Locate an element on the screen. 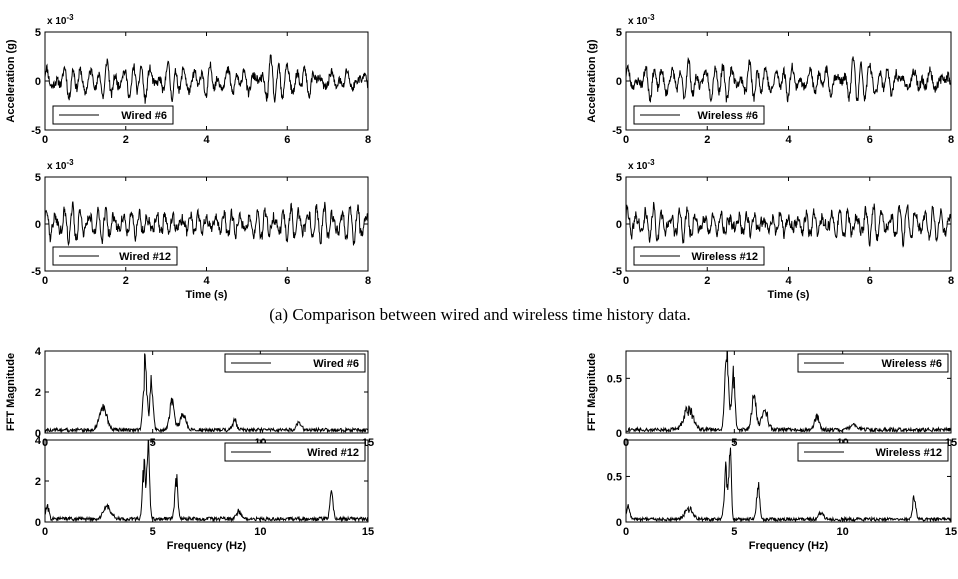  x-axis-label: Frequency (Hz) is located at coordinates (207, 546).